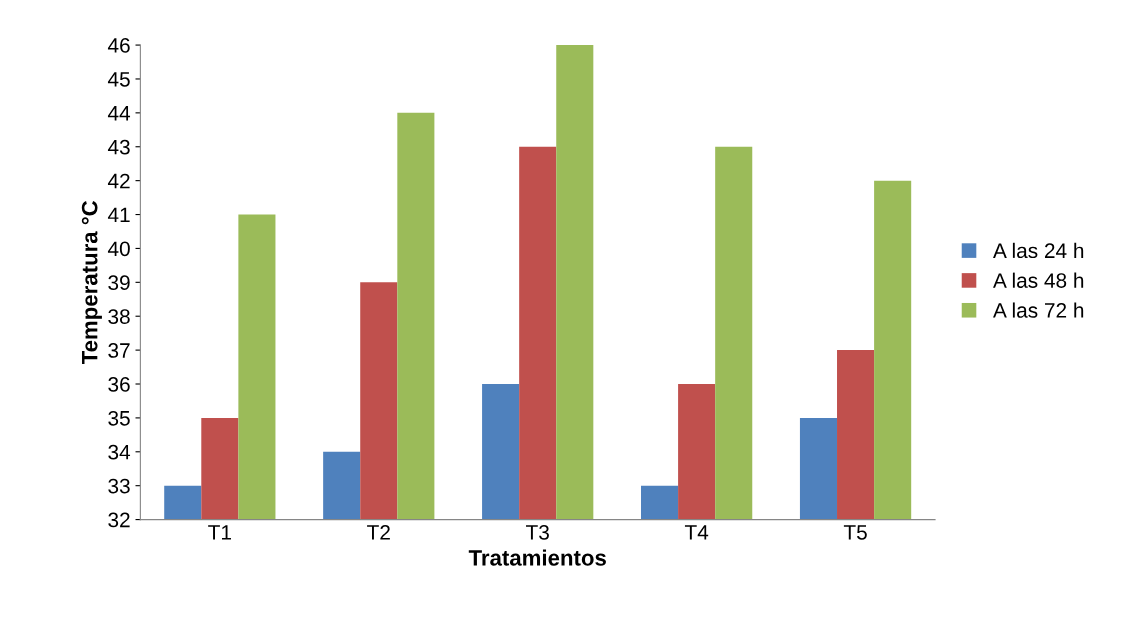 This screenshot has height=626, width=1132. What do you see at coordinates (118, 215) in the screenshot?
I see `y-tick-label: 41` at bounding box center [118, 215].